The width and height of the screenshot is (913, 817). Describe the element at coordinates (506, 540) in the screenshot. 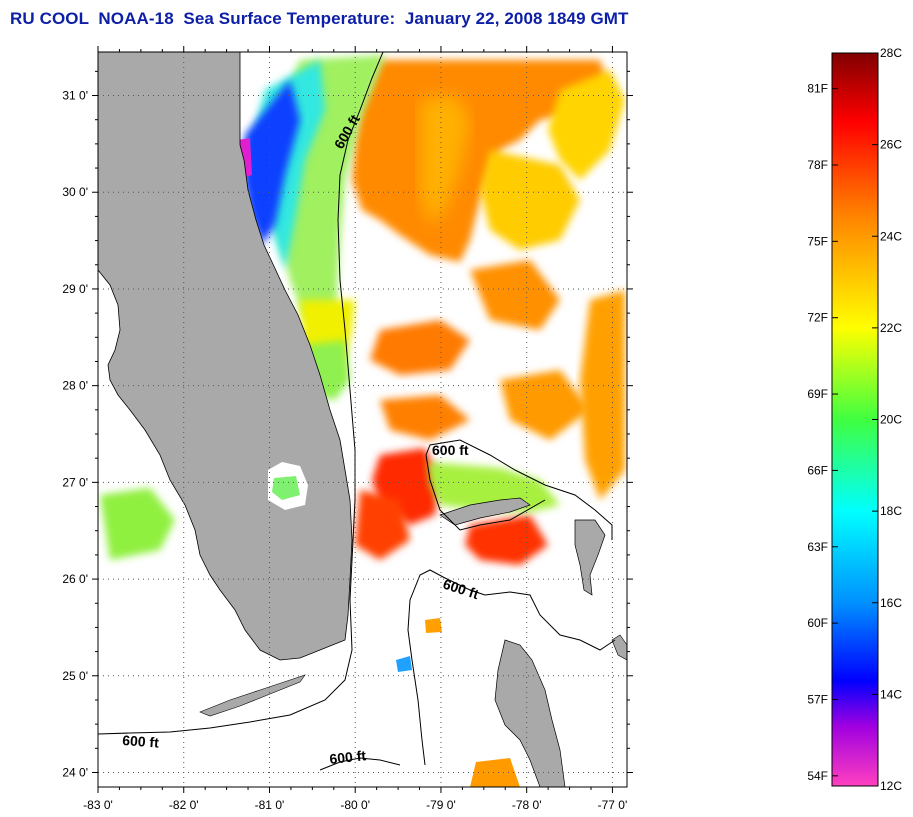

I see `sst-patch-red-bahamas2` at that location.